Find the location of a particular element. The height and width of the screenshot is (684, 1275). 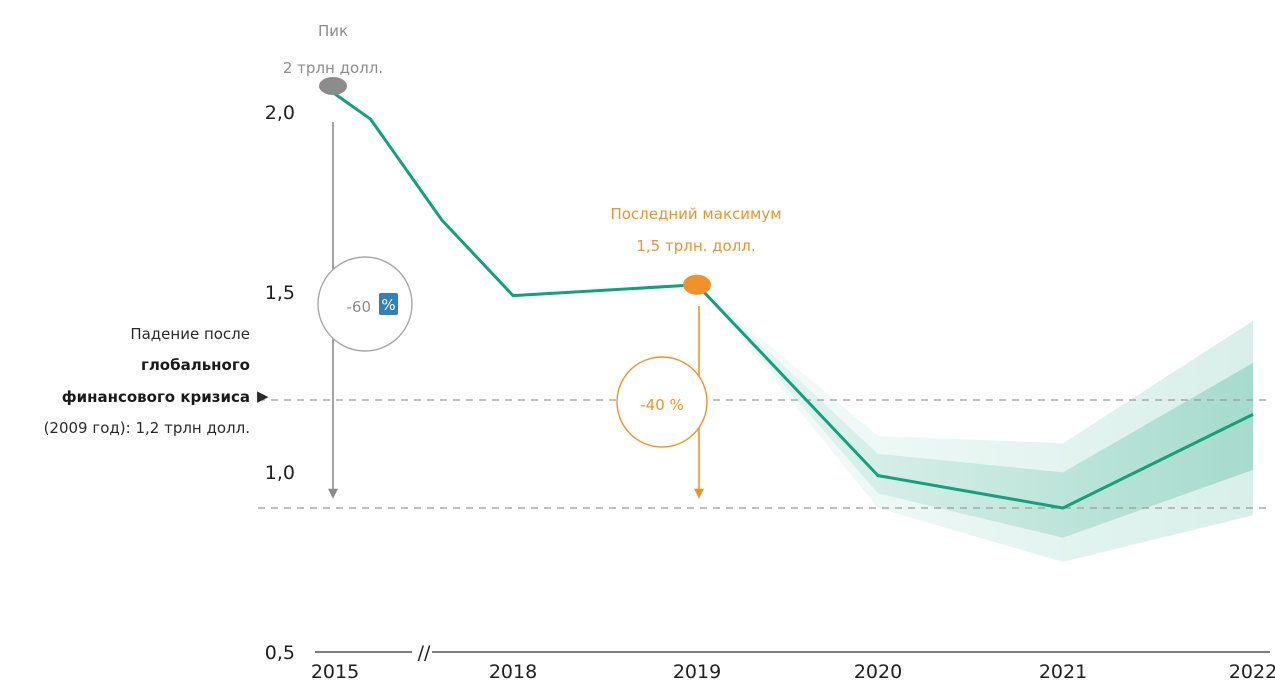

last-max-drop-label: -40 % is located at coordinates (662, 405).